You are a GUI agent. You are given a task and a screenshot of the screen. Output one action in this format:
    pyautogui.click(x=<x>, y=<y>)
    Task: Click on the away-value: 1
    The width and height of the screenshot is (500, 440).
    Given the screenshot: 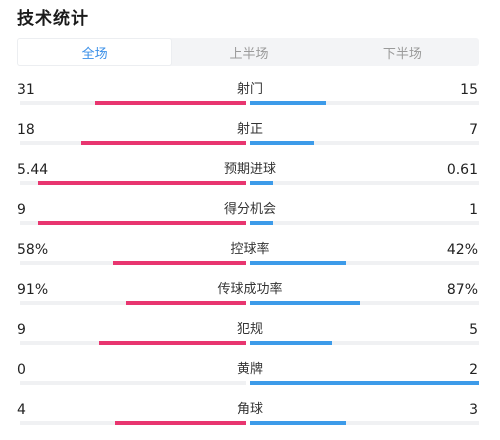 What is the action you would take?
    pyautogui.click(x=473, y=210)
    